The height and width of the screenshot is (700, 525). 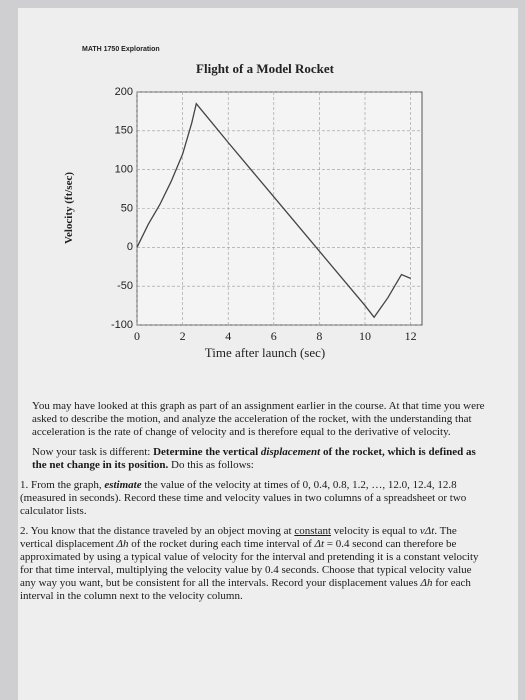 I want to click on x-tick-label: 2, so click(x=183, y=336).